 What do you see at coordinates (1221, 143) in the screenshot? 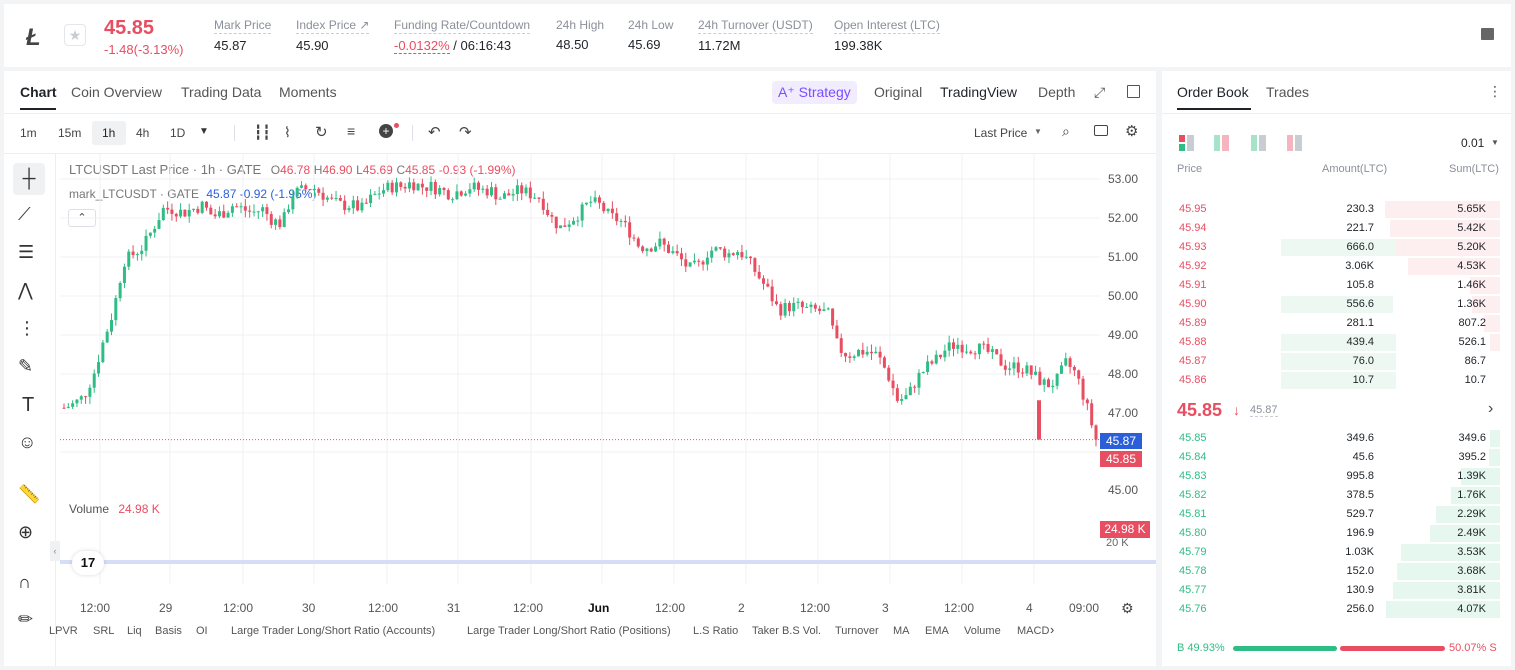
I see `view-bids-asks-icon` at bounding box center [1221, 143].